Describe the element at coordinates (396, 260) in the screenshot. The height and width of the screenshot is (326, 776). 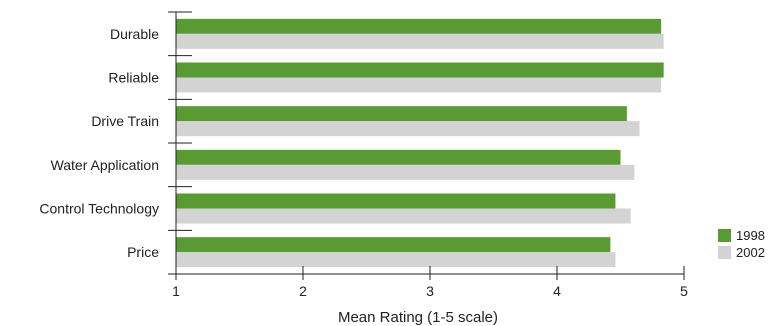
I see `bar-2002-price` at that location.